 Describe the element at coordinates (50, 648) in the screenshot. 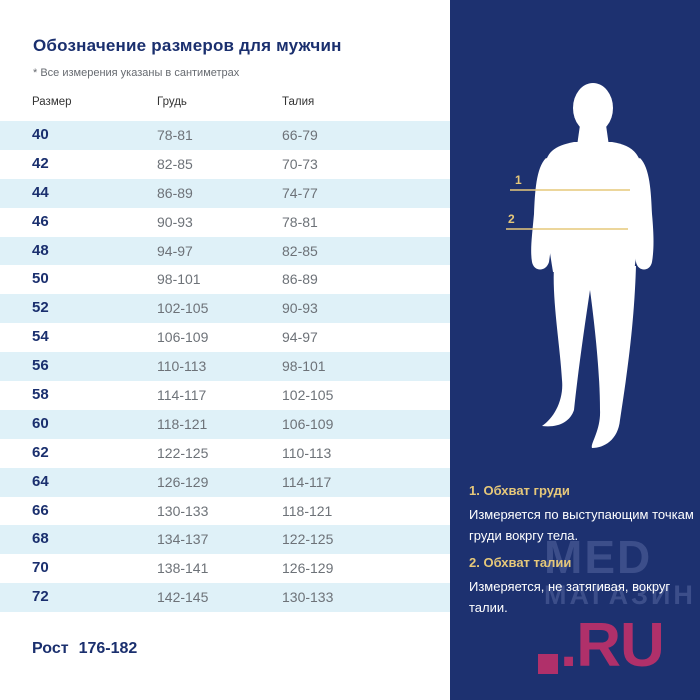

I see `height-label: Рост` at that location.